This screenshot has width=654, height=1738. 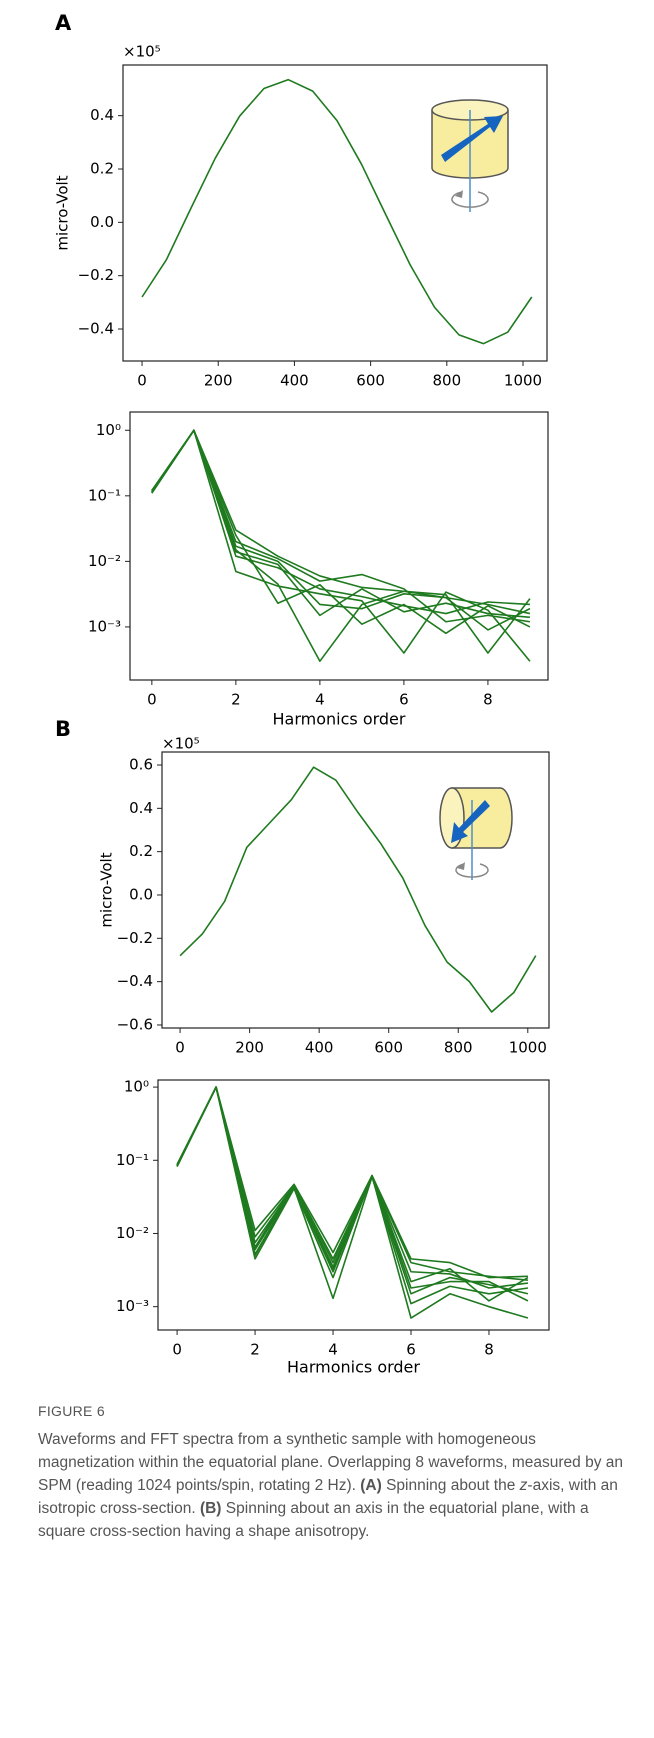 I want to click on panel-label: B, so click(x=63, y=729).